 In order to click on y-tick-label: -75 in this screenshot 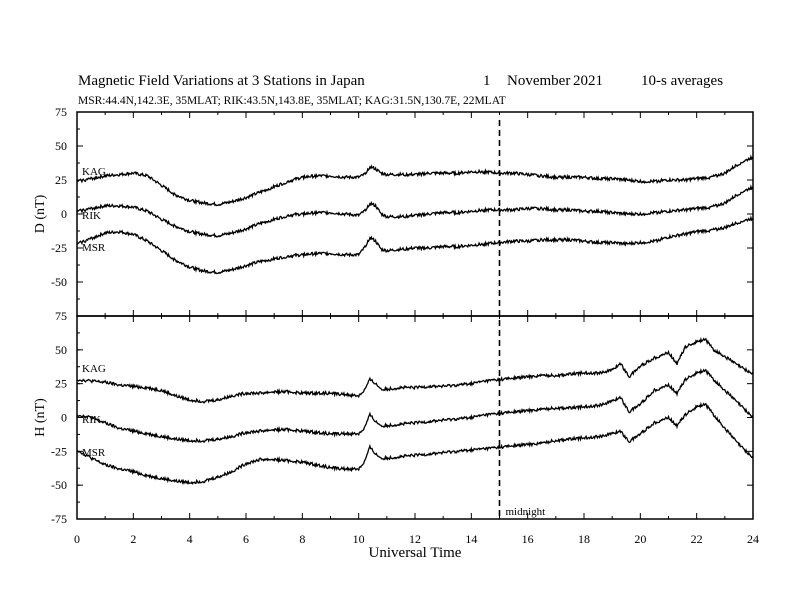, I will do `click(59, 519)`.